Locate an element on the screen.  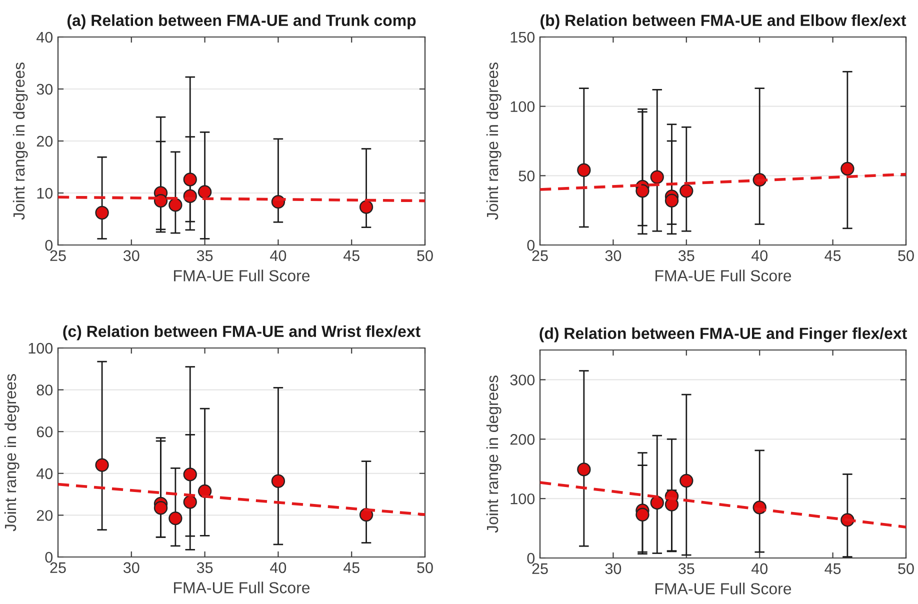
chart-title: (b) Relation between FMA-UE and Elbow flex/ext is located at coordinates (723, 22).